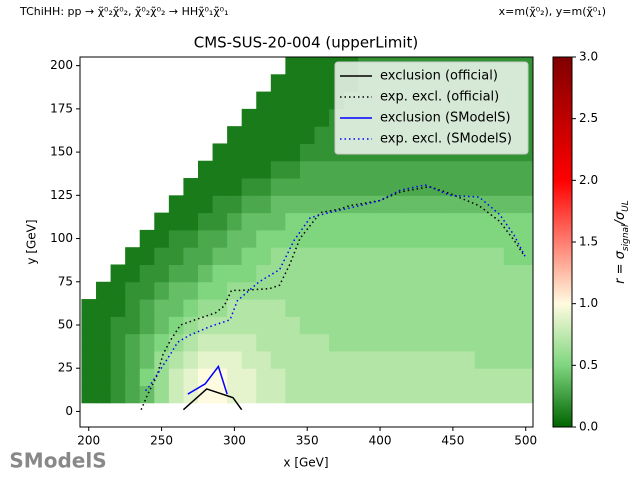 This screenshot has width=640, height=480. I want to click on colorbar-tick-label: 2.0, so click(588, 180).